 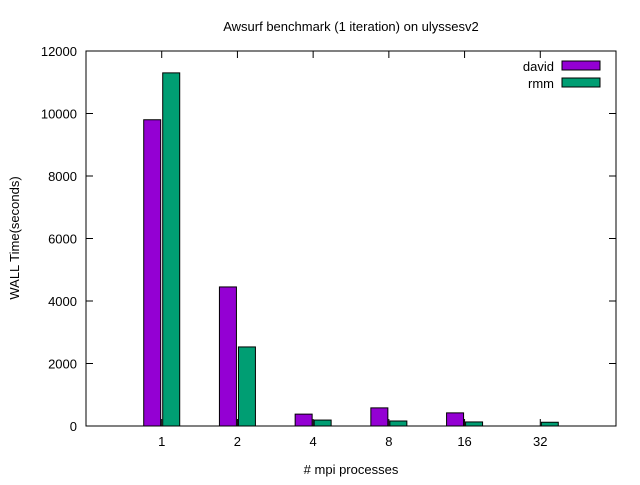 What do you see at coordinates (388, 441) in the screenshot?
I see `x-tick-label: 8` at bounding box center [388, 441].